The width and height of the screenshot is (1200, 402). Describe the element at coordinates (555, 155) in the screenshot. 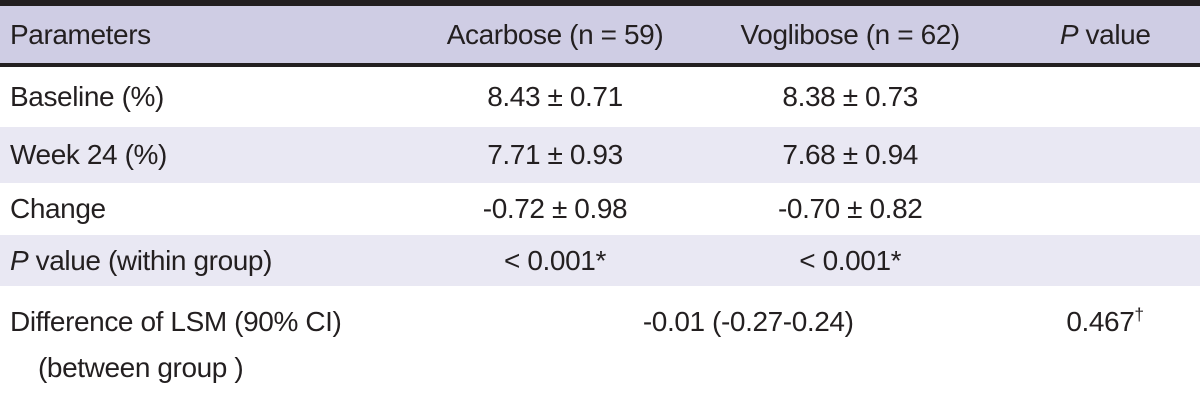

I see `cell-week24-acarbose: 7.71 ± 0.93` at that location.